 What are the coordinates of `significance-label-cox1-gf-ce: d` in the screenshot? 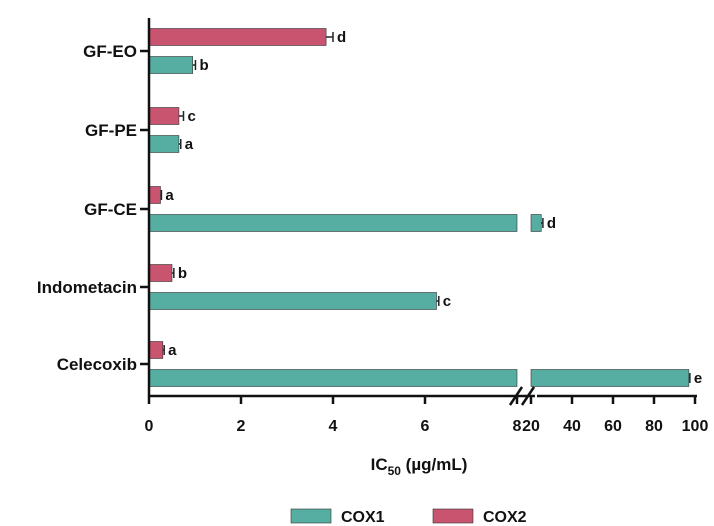 It's located at (551, 223).